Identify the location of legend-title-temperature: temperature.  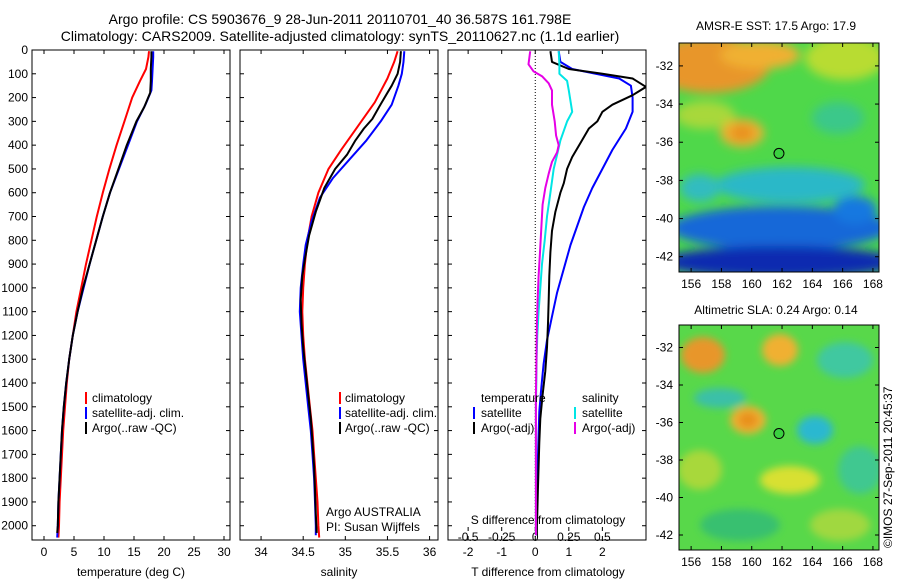
(513, 398).